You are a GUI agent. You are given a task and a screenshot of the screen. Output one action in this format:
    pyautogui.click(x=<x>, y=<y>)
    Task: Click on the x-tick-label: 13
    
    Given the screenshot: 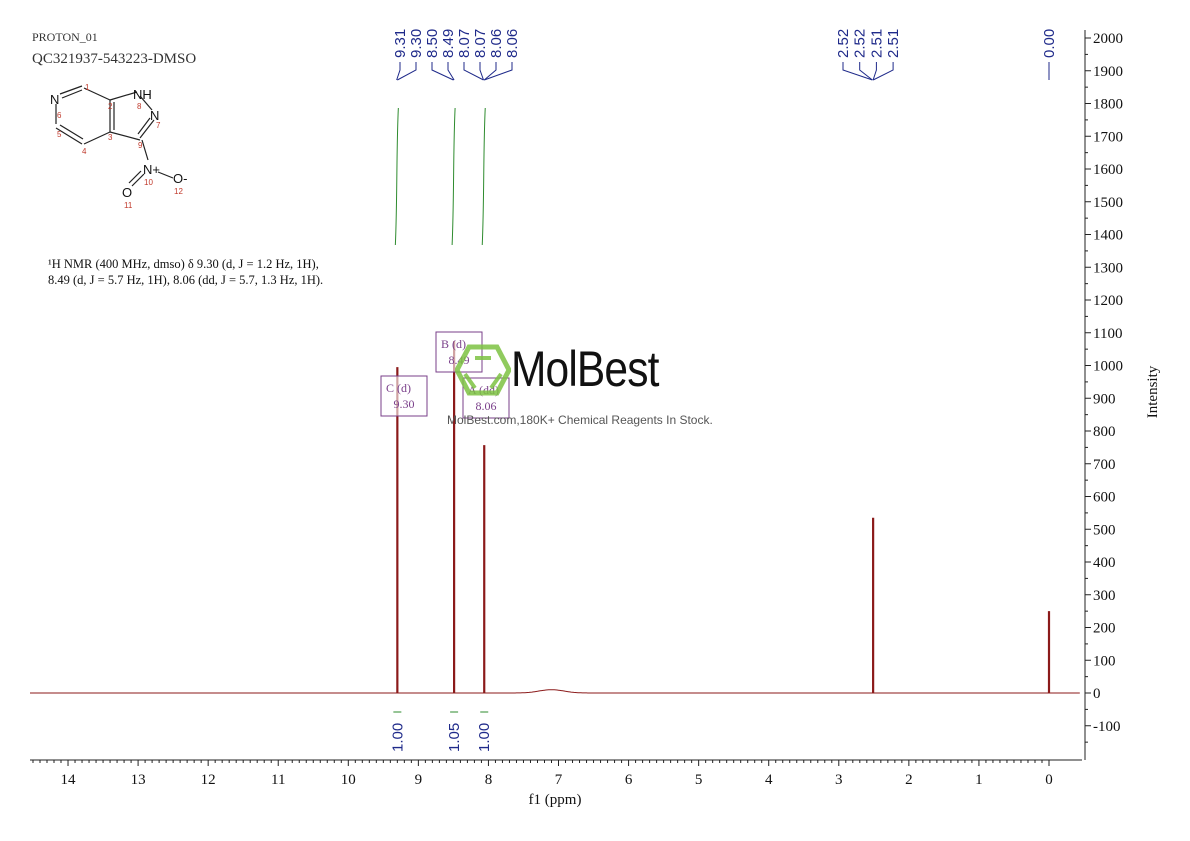 What is the action you would take?
    pyautogui.click(x=138, y=780)
    